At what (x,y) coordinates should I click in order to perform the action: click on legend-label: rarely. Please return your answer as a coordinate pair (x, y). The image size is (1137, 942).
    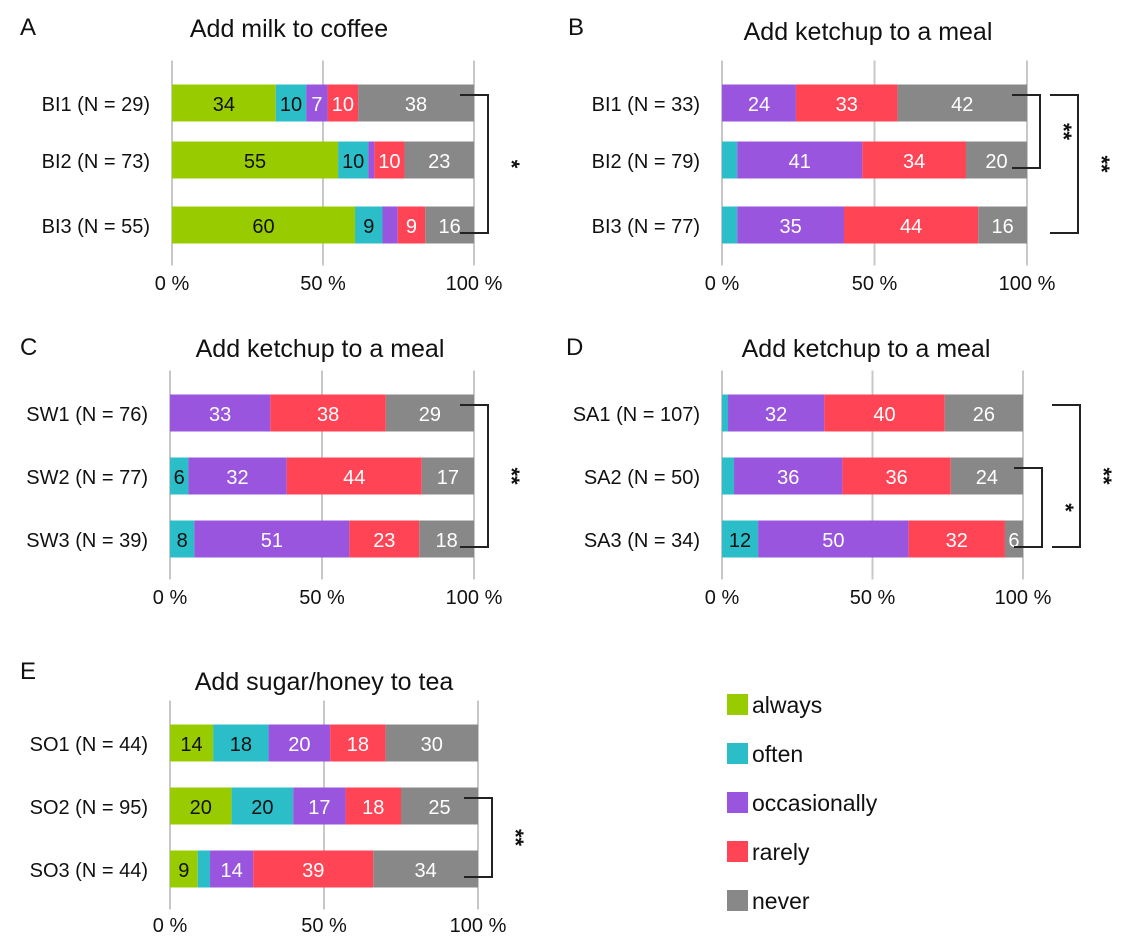
    Looking at the image, I should click on (781, 852).